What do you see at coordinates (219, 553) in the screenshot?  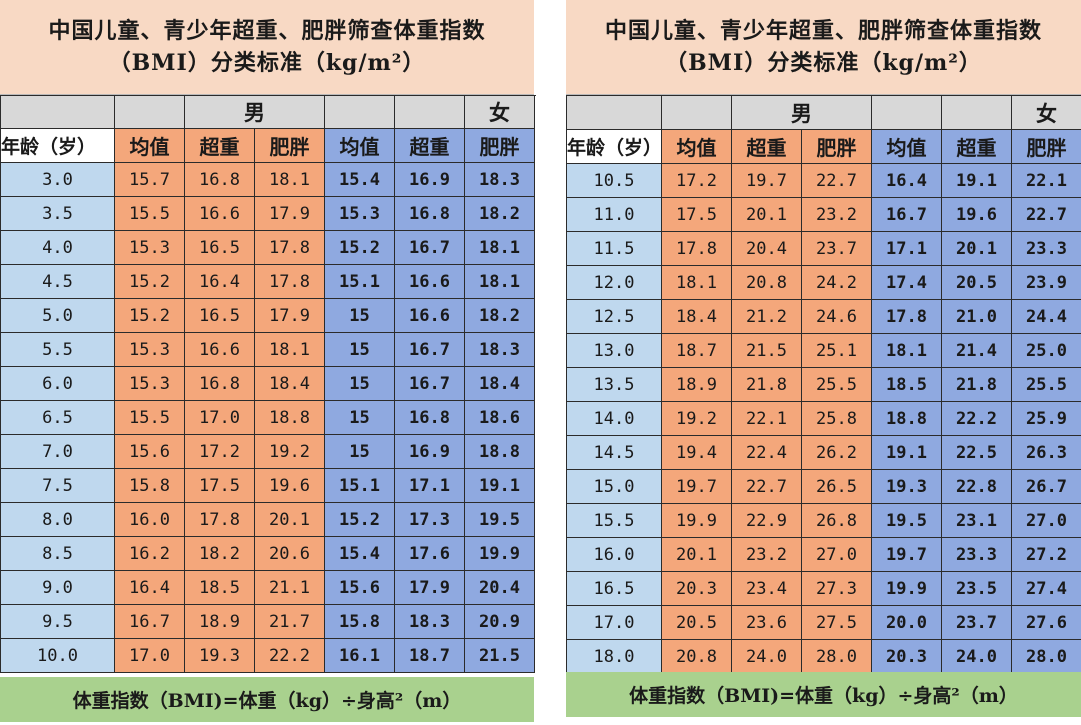 I see `male-value-cell: 18.2` at bounding box center [219, 553].